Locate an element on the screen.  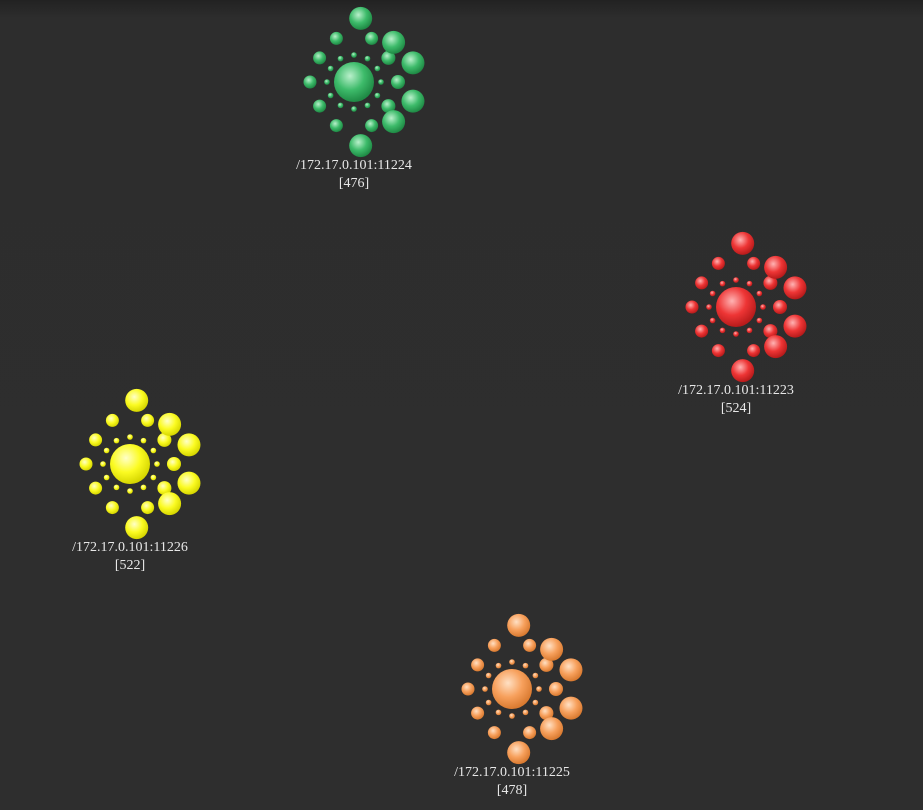
node-label-11224: /172.17.0.101:11224 [476] is located at coordinates (354, 175).